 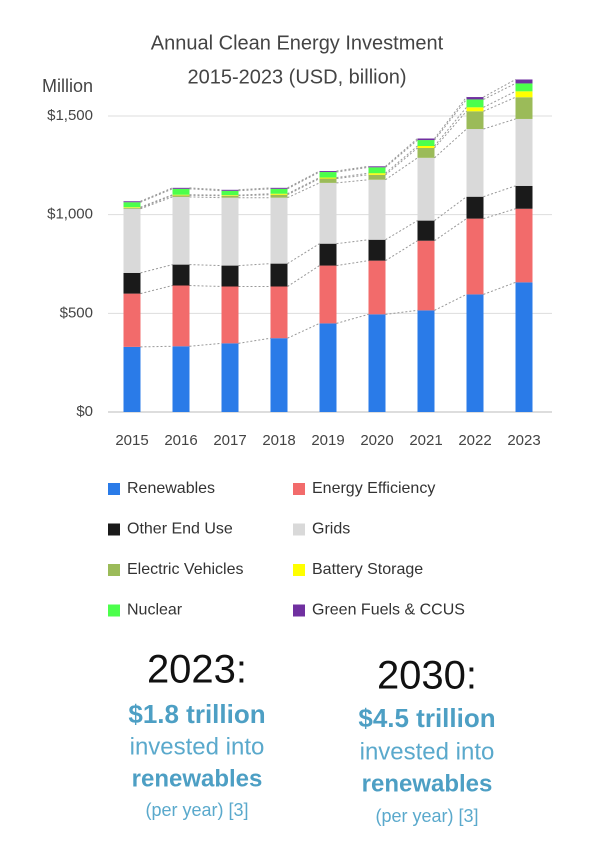 What do you see at coordinates (131, 440) in the screenshot?
I see `x-tick-label: 2015` at bounding box center [131, 440].